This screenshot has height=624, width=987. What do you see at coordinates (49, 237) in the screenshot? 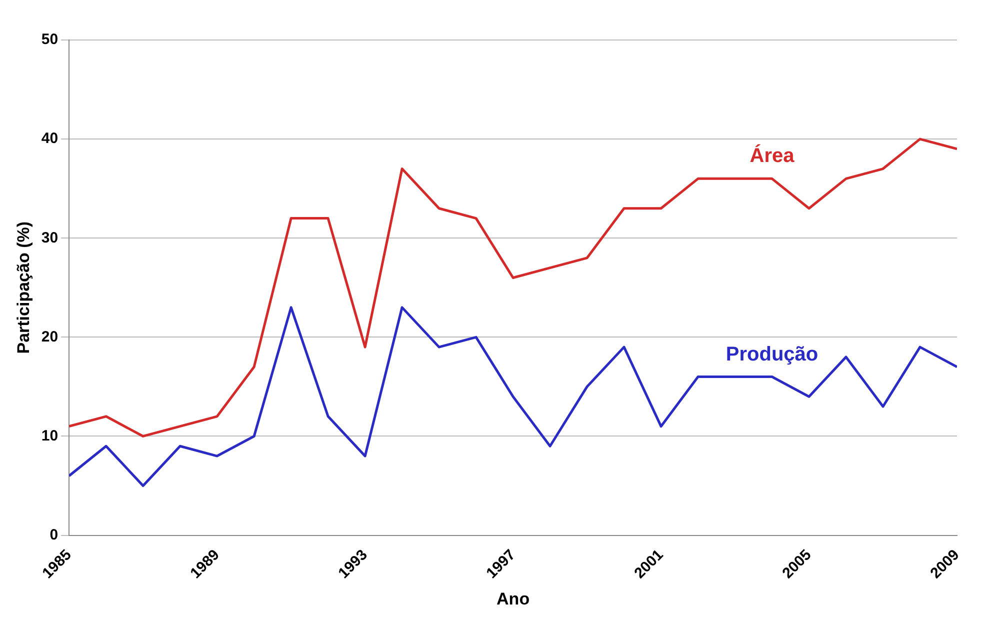
I see `y-tick-label: 30` at bounding box center [49, 237].